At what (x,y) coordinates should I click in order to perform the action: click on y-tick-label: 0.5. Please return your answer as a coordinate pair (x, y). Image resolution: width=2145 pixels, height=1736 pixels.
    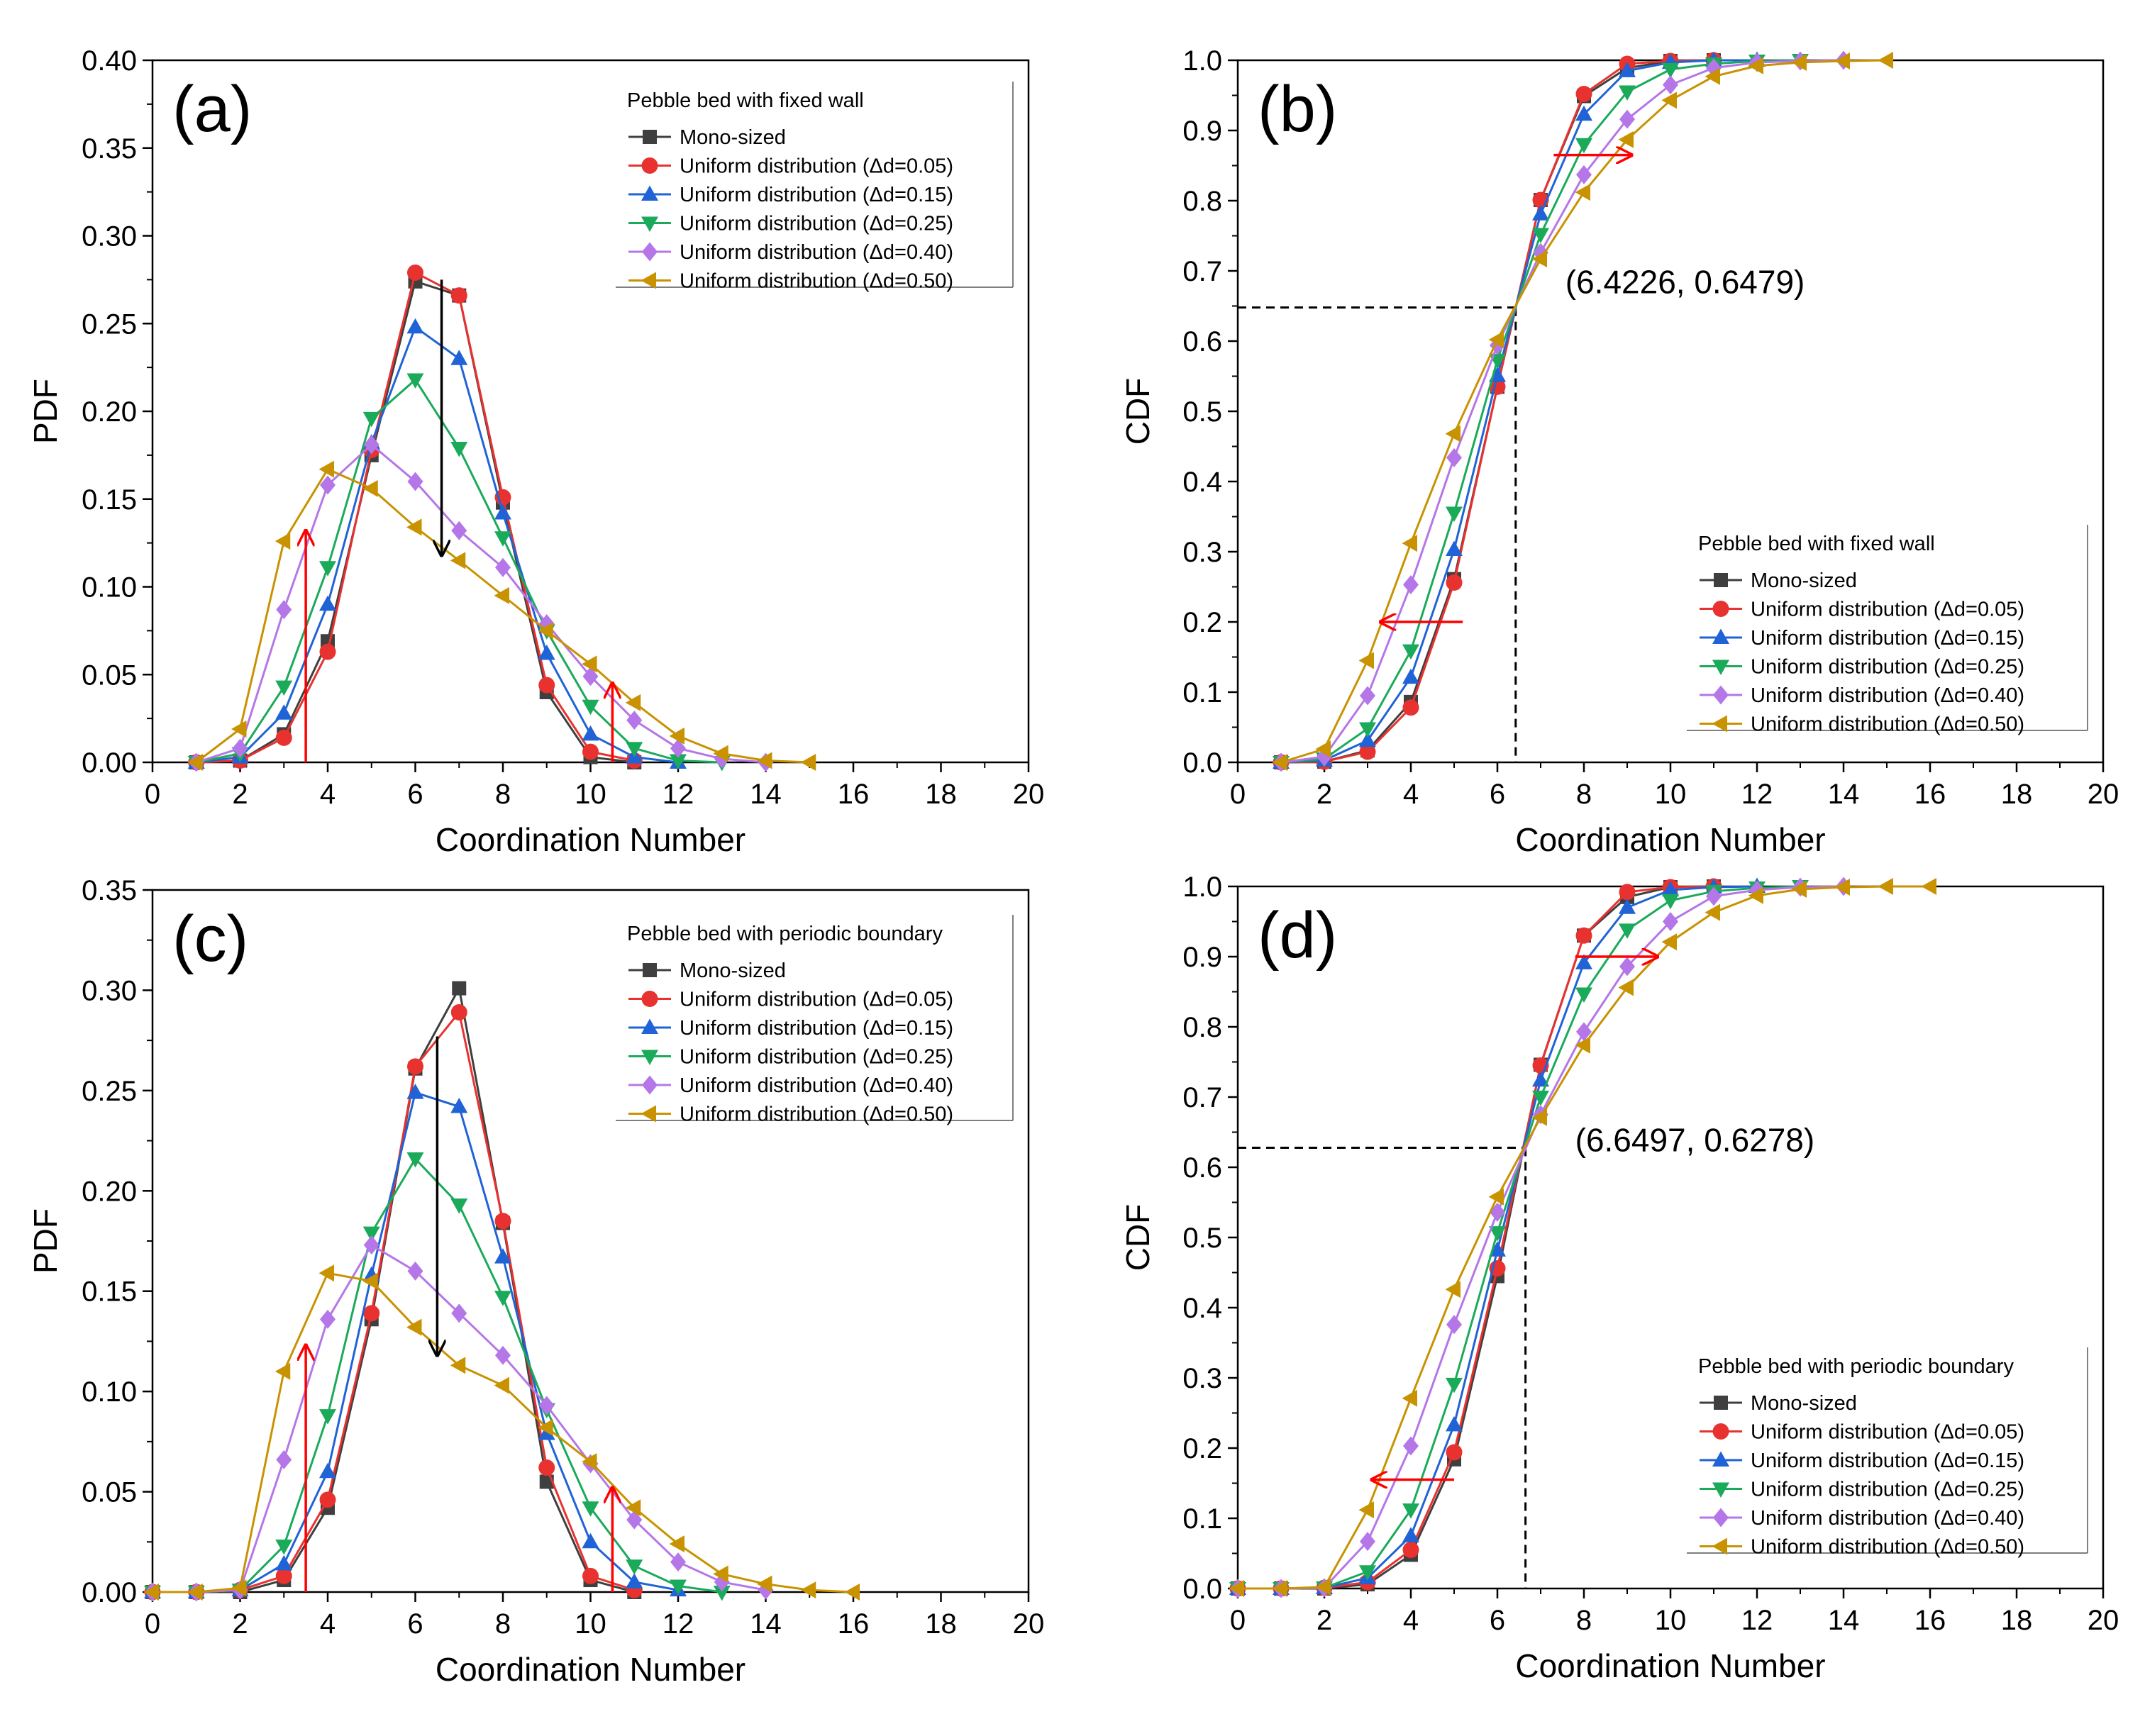
    Looking at the image, I should click on (1202, 412).